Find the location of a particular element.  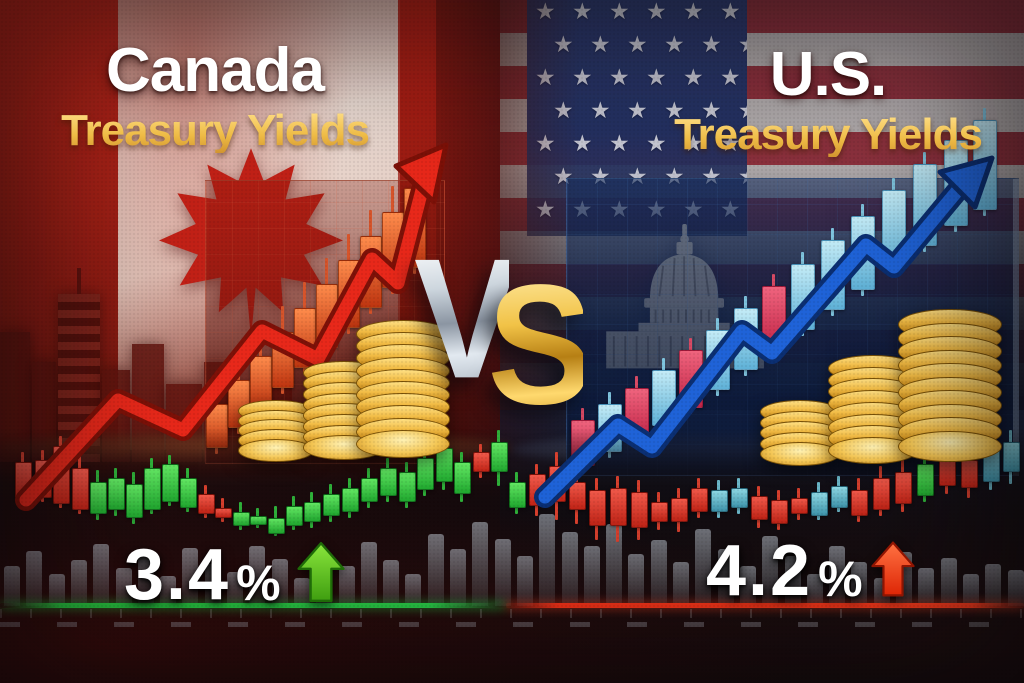

canada-yield-value: 3.4 is located at coordinates (177, 574).